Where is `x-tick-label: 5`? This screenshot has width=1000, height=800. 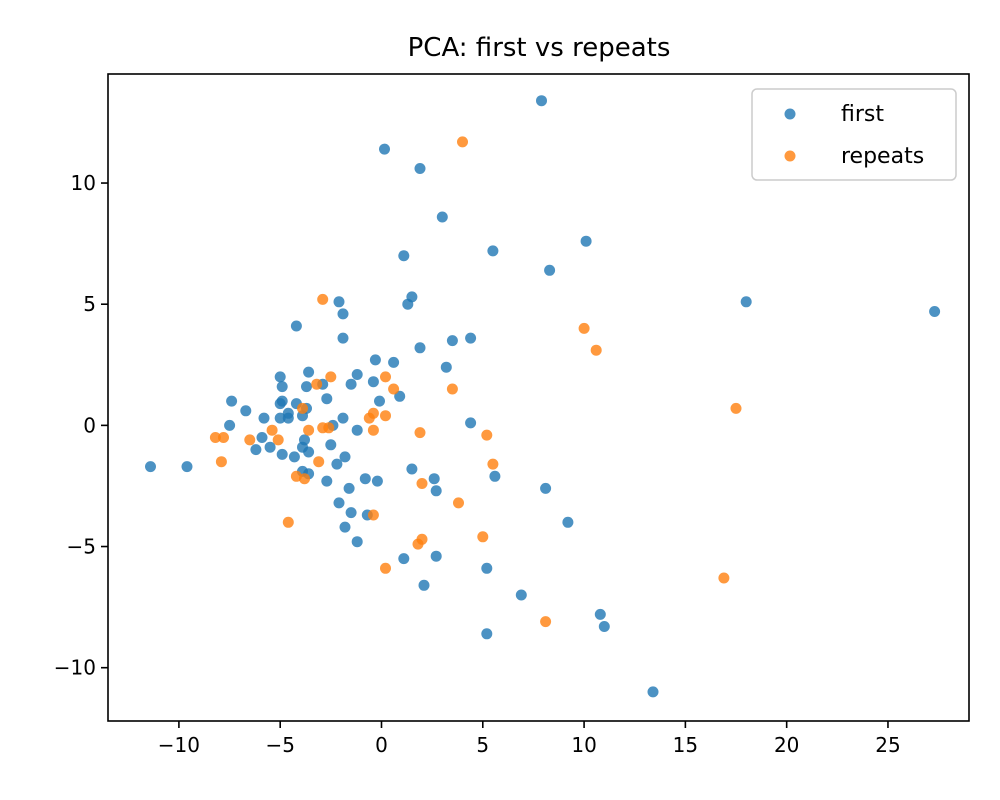 x-tick-label: 5 is located at coordinates (482, 745).